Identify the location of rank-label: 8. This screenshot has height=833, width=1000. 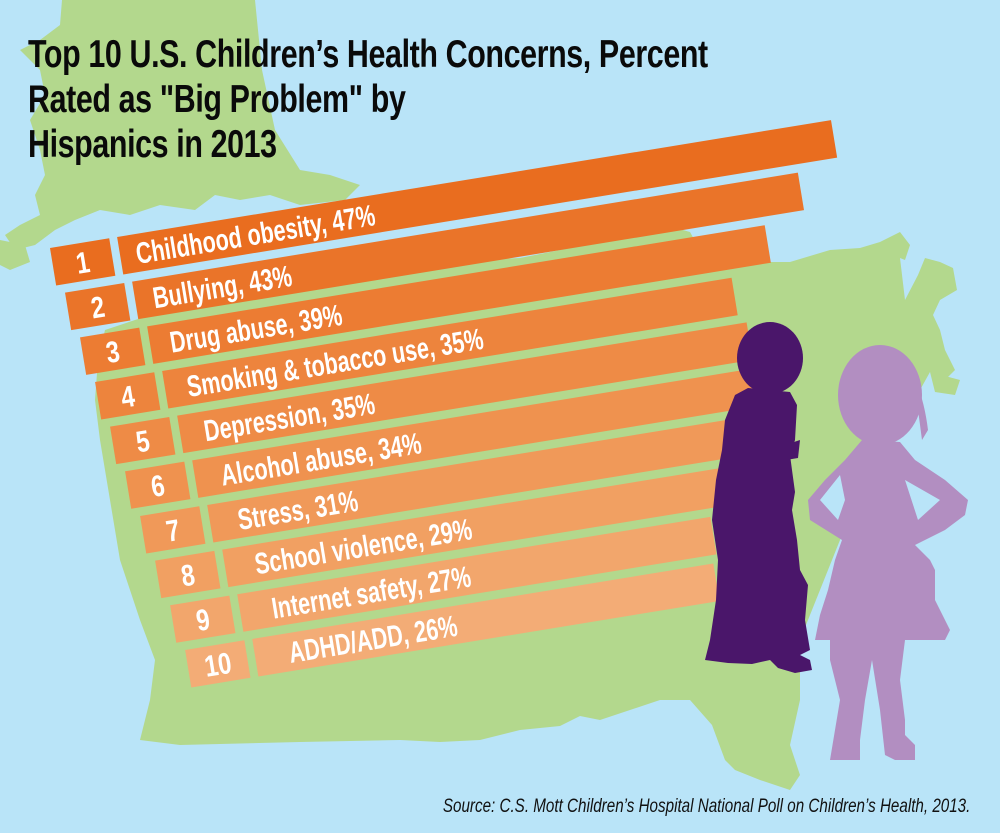
(188, 575).